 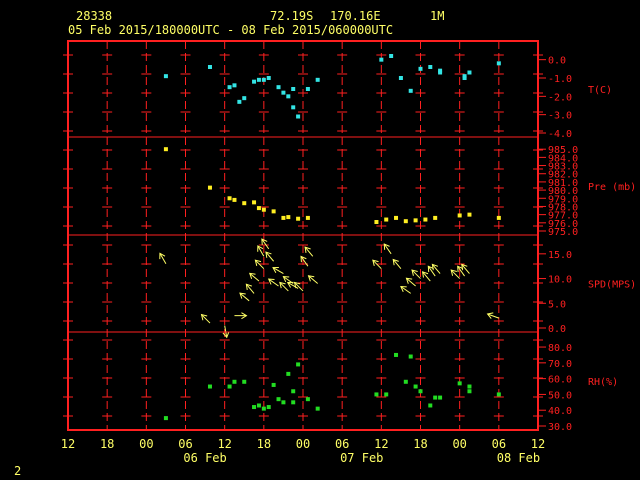 I want to click on station-id: 28338, so click(x=94, y=16).